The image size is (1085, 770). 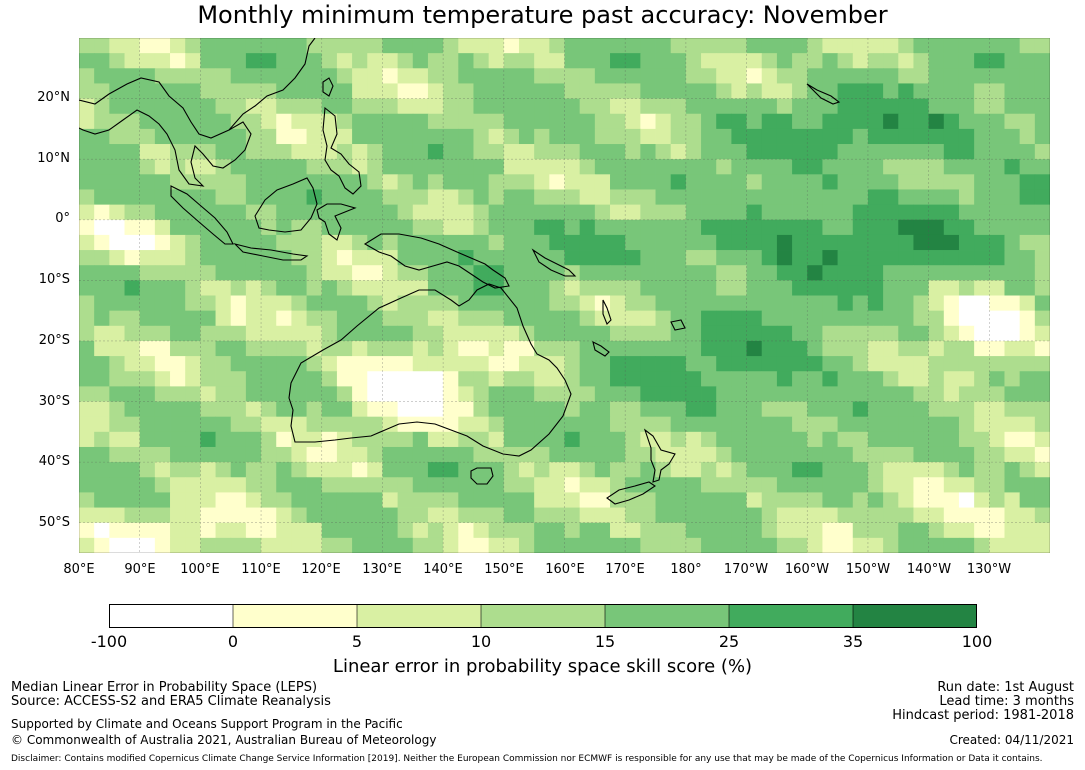 What do you see at coordinates (79, 569) in the screenshot?
I see `lon-tick-label: 80°E` at bounding box center [79, 569].